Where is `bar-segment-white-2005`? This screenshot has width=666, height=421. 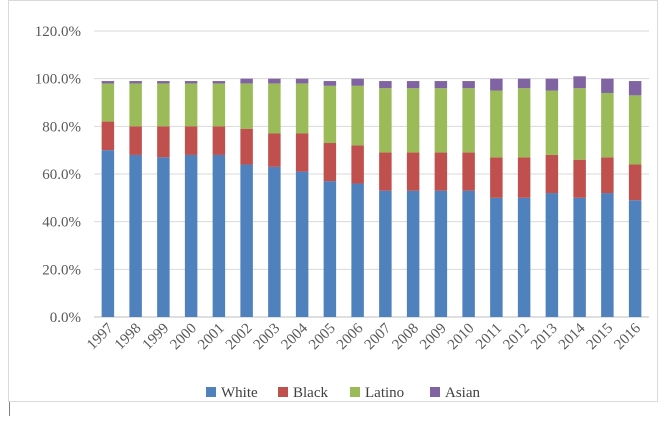 bar-segment-white-2005 is located at coordinates (330, 249).